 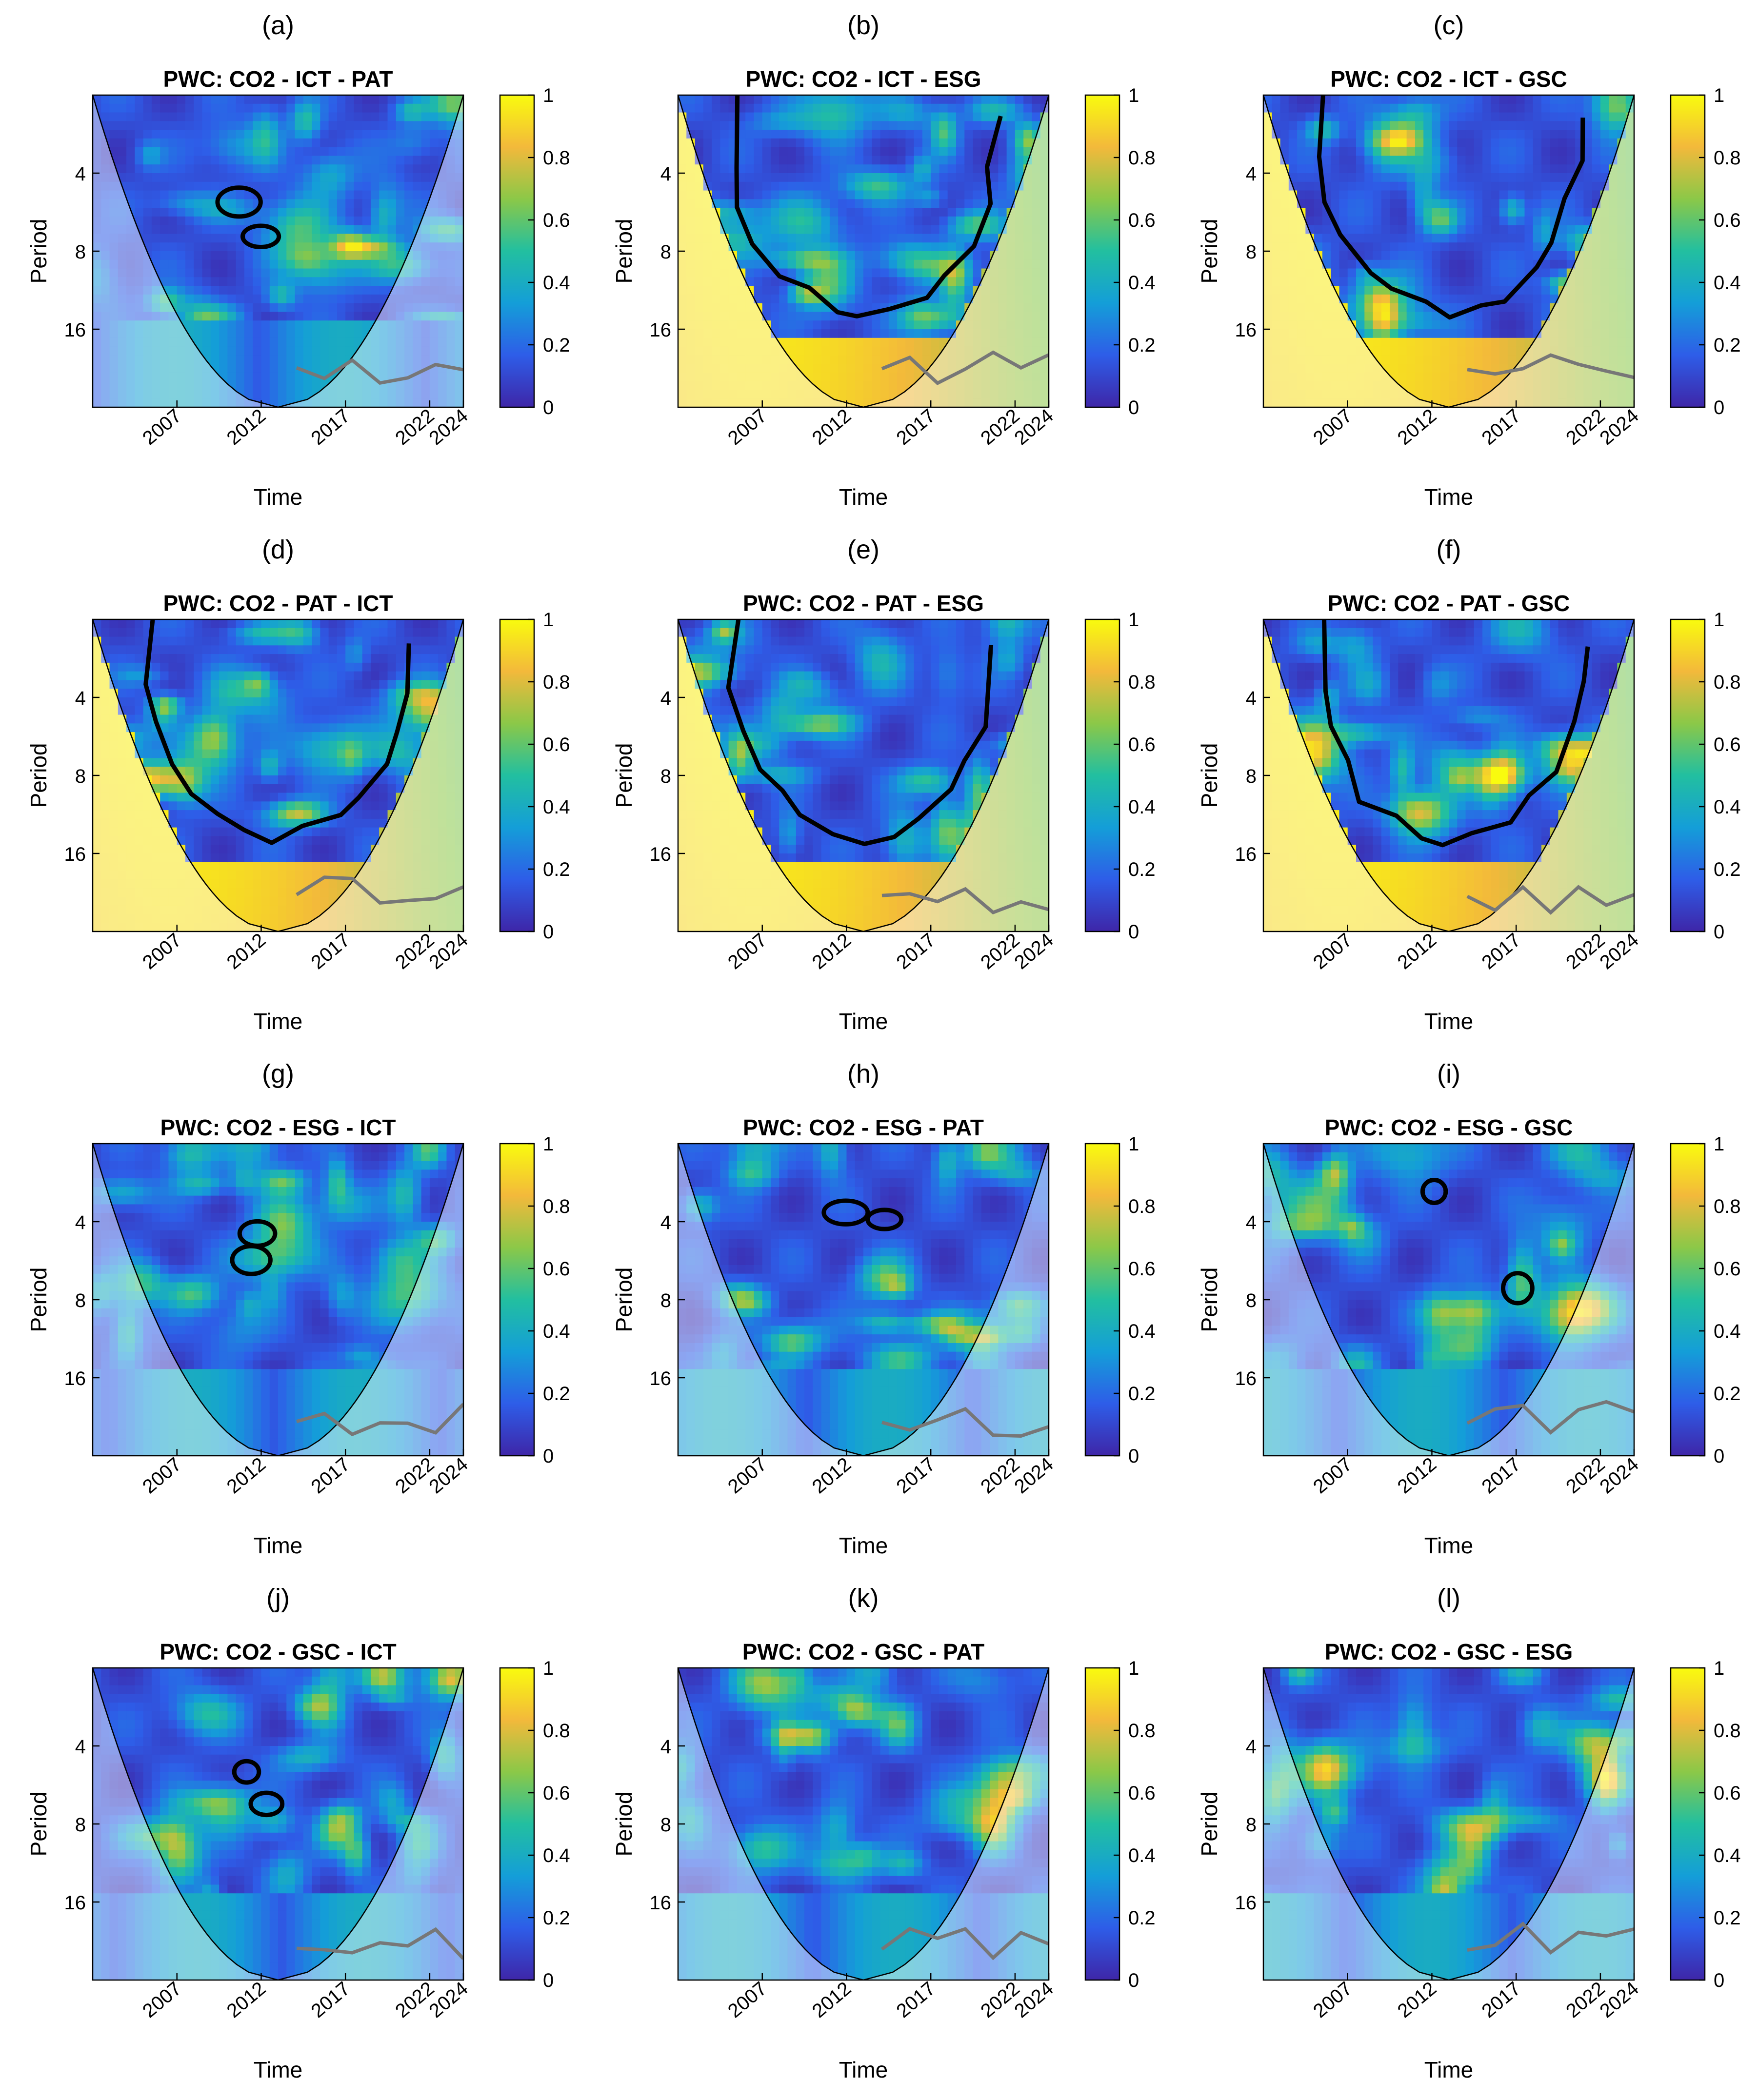 I want to click on panel-label: (i), so click(x=1449, y=1074).